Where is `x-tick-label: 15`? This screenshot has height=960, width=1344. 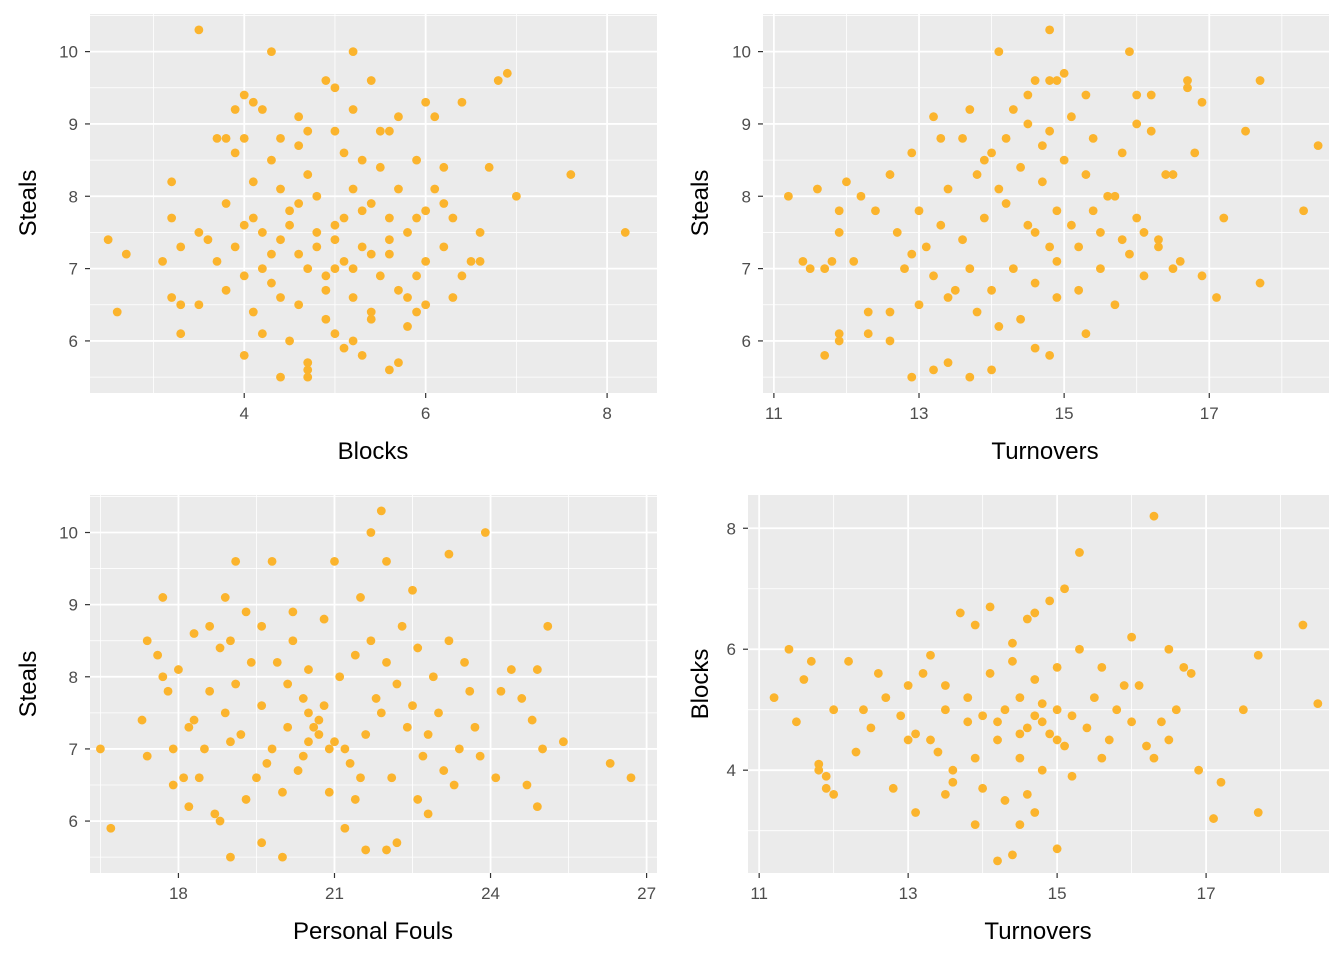
x-tick-label: 15 is located at coordinates (1064, 413).